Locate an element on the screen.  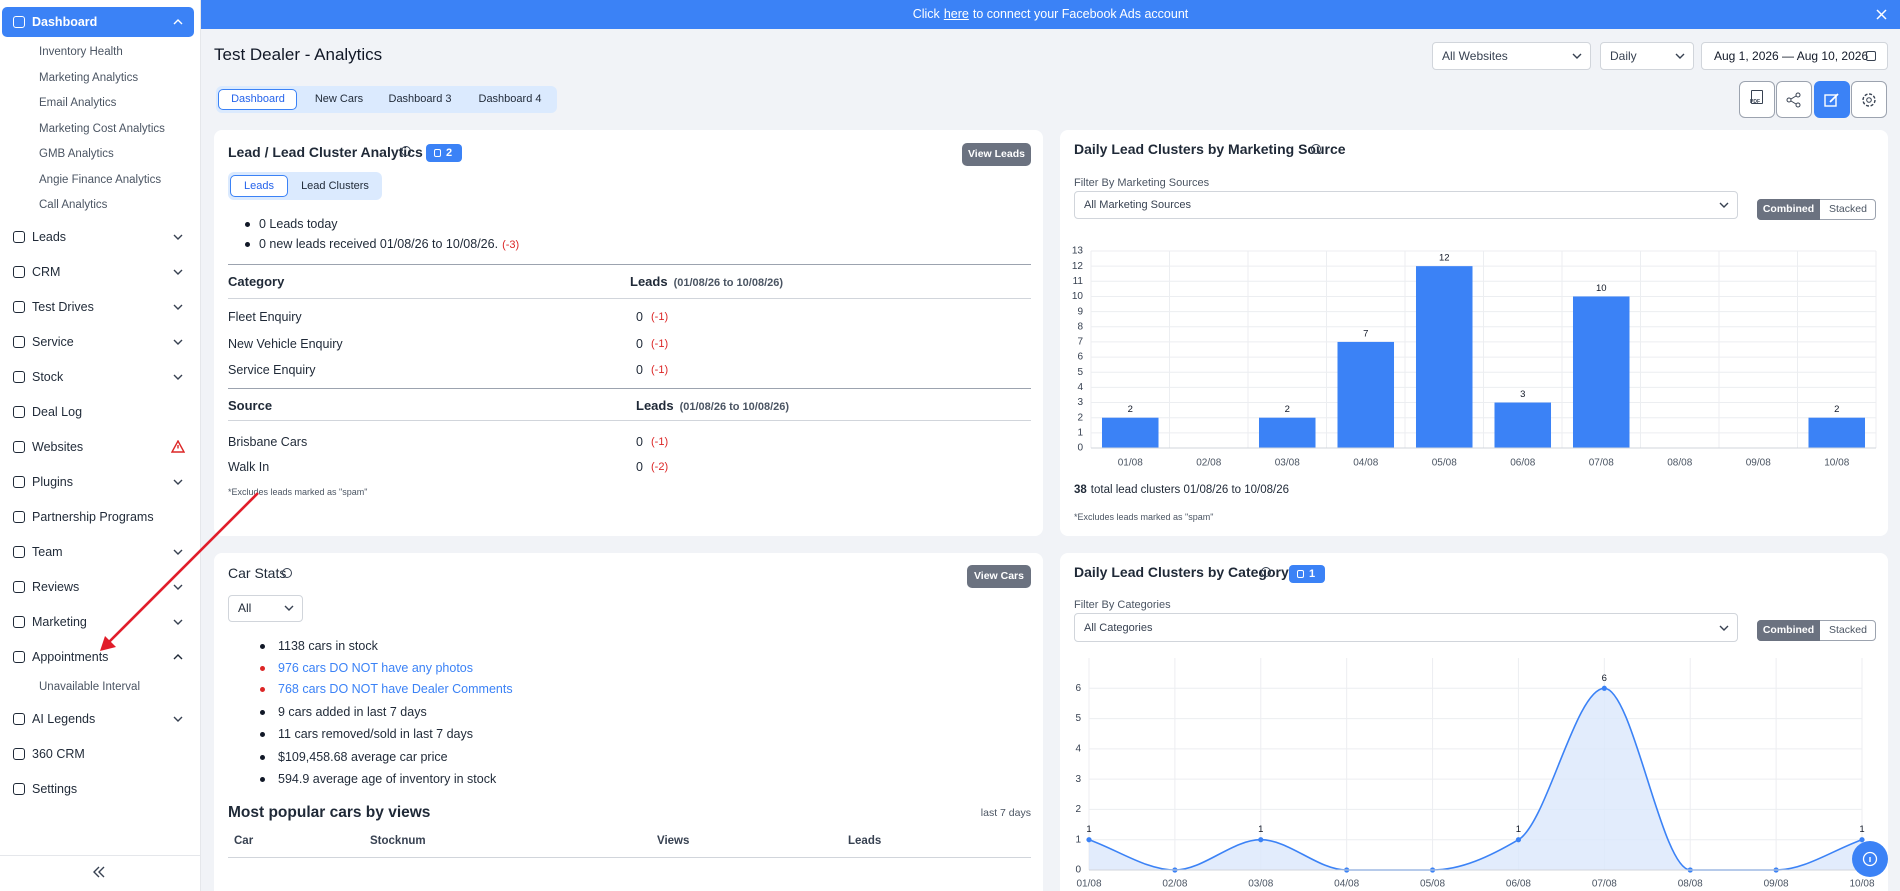
edit-frame is located at coordinates (1830, 100).